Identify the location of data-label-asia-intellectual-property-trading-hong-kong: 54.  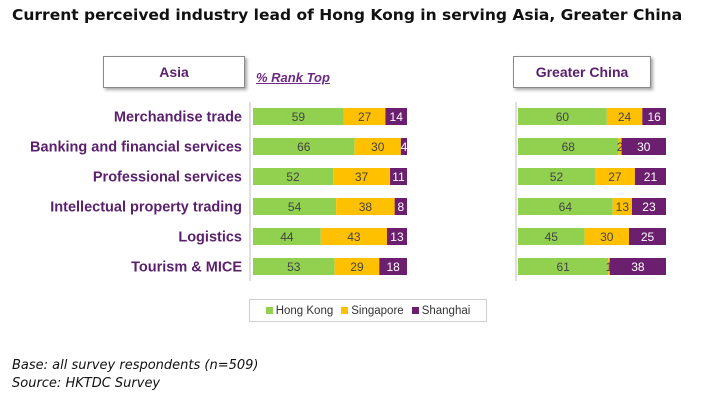
(295, 207).